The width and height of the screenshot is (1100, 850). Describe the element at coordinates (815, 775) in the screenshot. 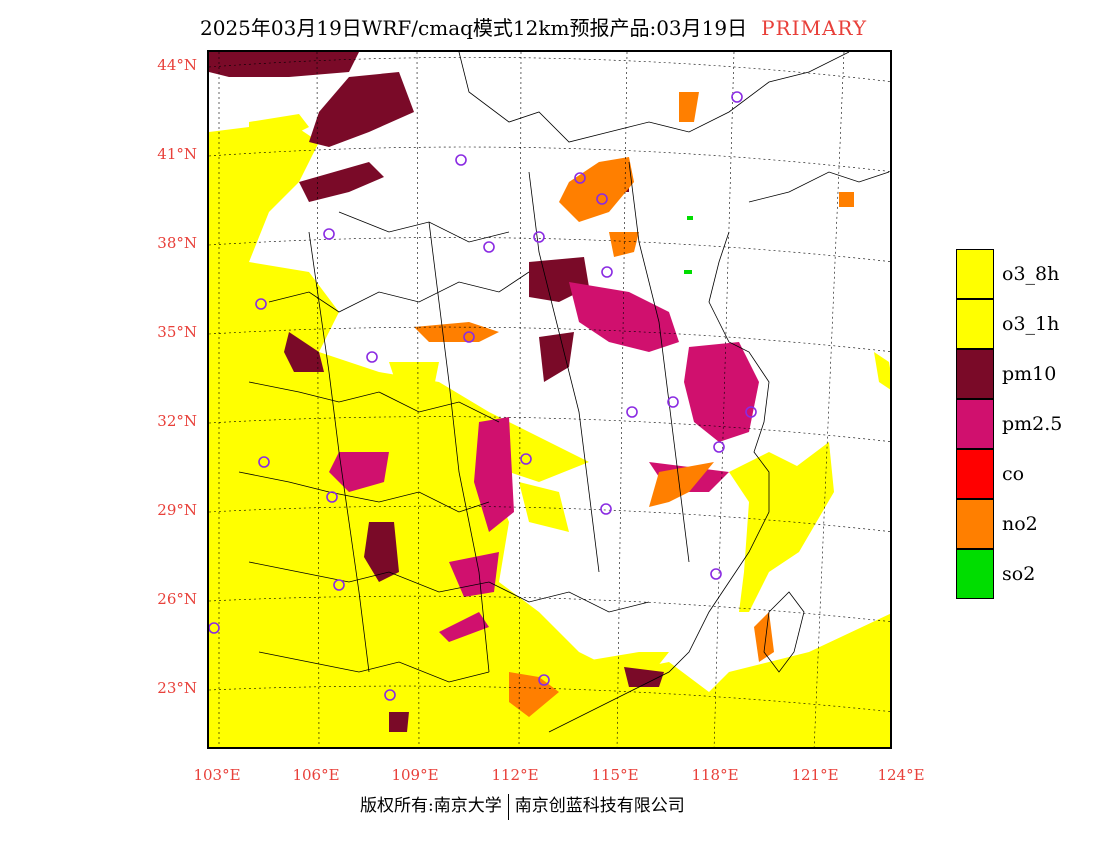

I see `lon-label: 121°E` at that location.